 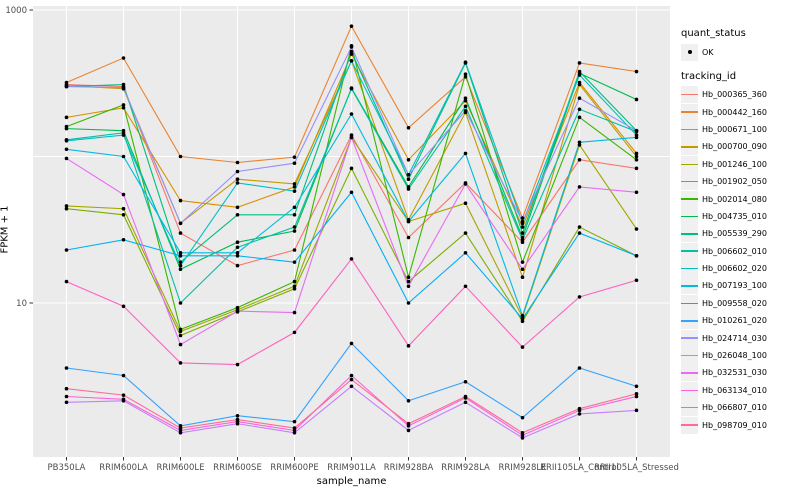 What do you see at coordinates (740, 129) in the screenshot?
I see `legend-item-Hb_000671_100: Hb_000671_100` at bounding box center [740, 129].